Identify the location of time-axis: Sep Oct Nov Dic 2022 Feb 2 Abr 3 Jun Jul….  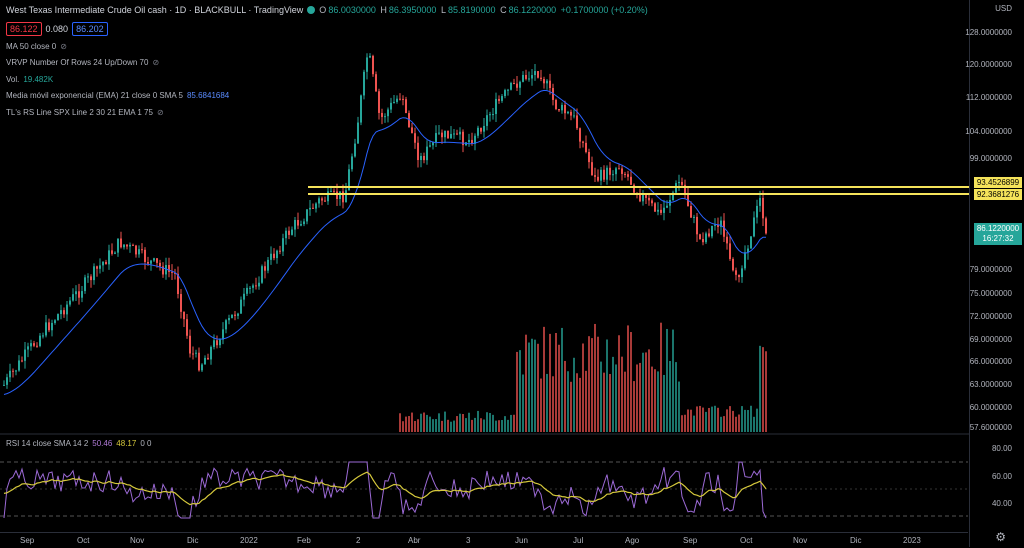
(484, 540).